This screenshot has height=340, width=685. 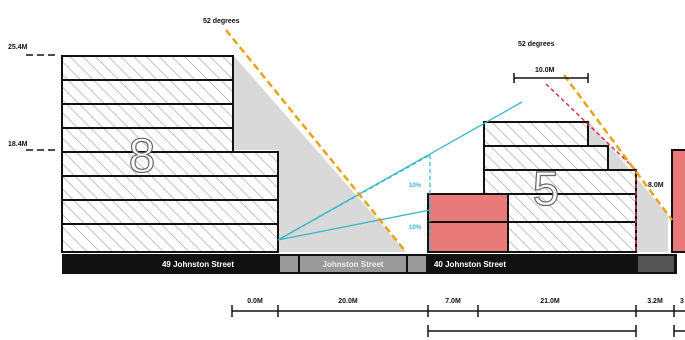 I want to click on johnston-street-block, so click(x=353, y=264).